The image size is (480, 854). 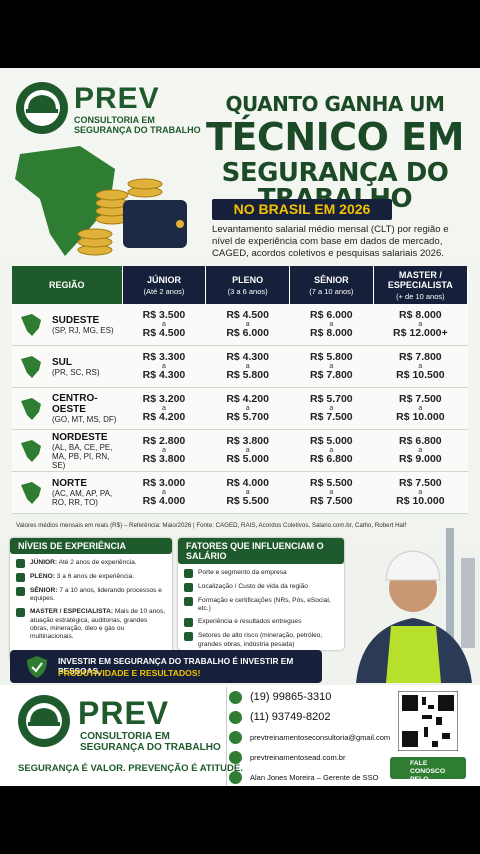 I want to click on salary-low: R$ 4.300, so click(x=247, y=356).